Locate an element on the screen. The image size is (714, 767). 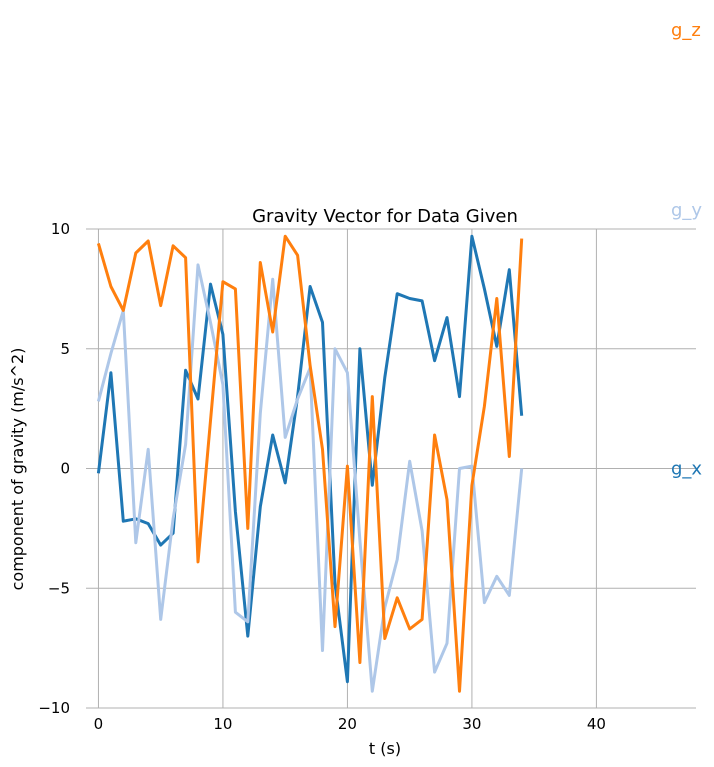
y-tick-label: 10 is located at coordinates (60, 229).